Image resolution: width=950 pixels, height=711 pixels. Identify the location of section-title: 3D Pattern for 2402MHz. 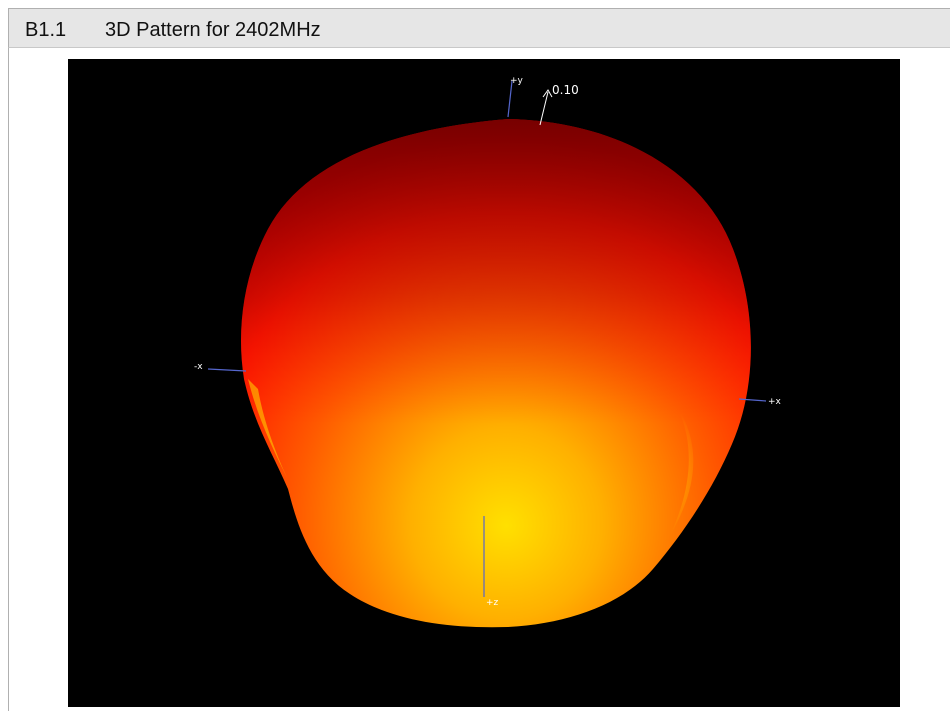
(213, 30).